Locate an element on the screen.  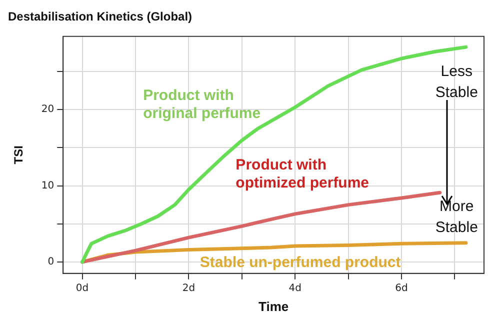
y-tick-label: 0 is located at coordinates (51, 262).